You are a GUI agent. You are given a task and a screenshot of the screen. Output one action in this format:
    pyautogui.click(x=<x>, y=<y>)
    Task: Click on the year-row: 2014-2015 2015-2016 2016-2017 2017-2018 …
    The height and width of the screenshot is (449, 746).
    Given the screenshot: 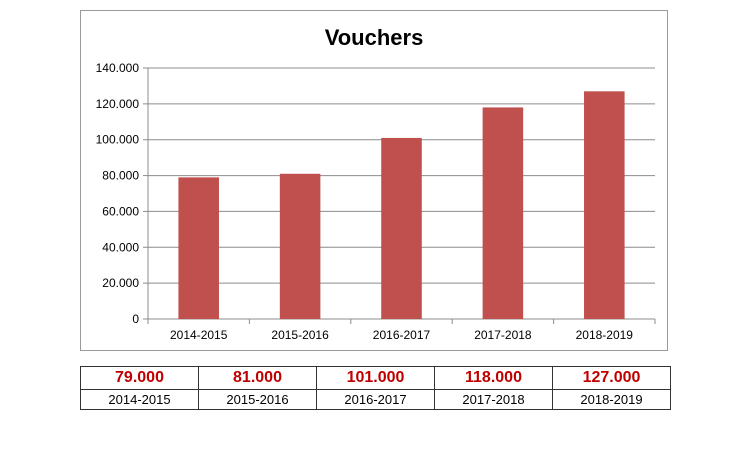 What is the action you would take?
    pyautogui.click(x=375, y=399)
    